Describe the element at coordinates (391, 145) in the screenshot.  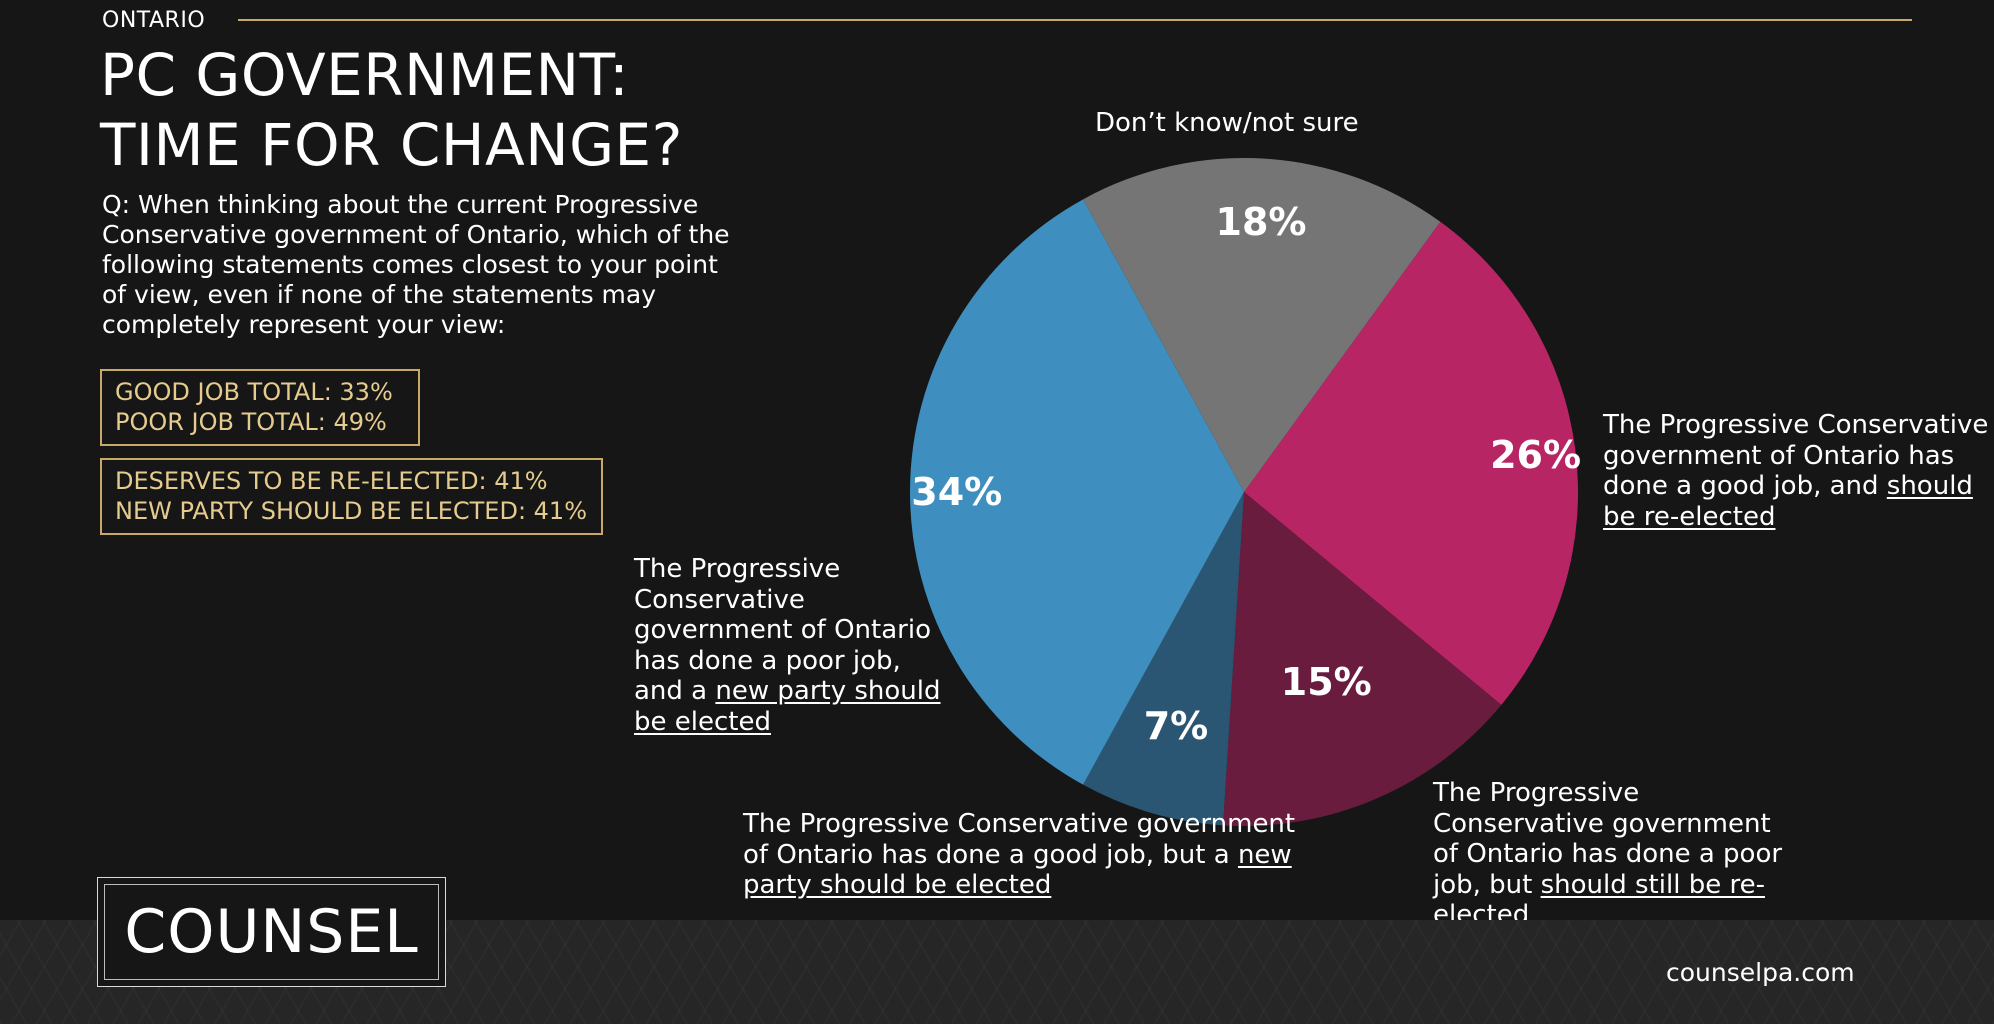
I see `title-line-2: TIME FOR CHANGE?` at that location.